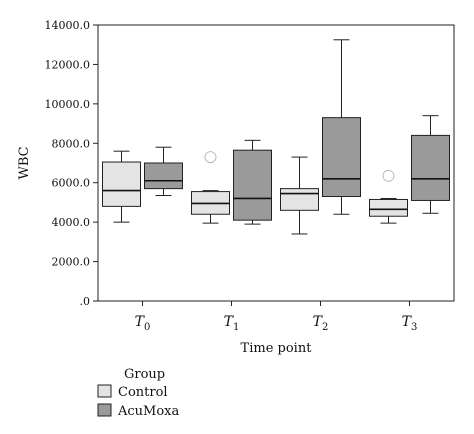  Describe the element at coordinates (85, 301) in the screenshot. I see `y-tick-label: .0` at that location.